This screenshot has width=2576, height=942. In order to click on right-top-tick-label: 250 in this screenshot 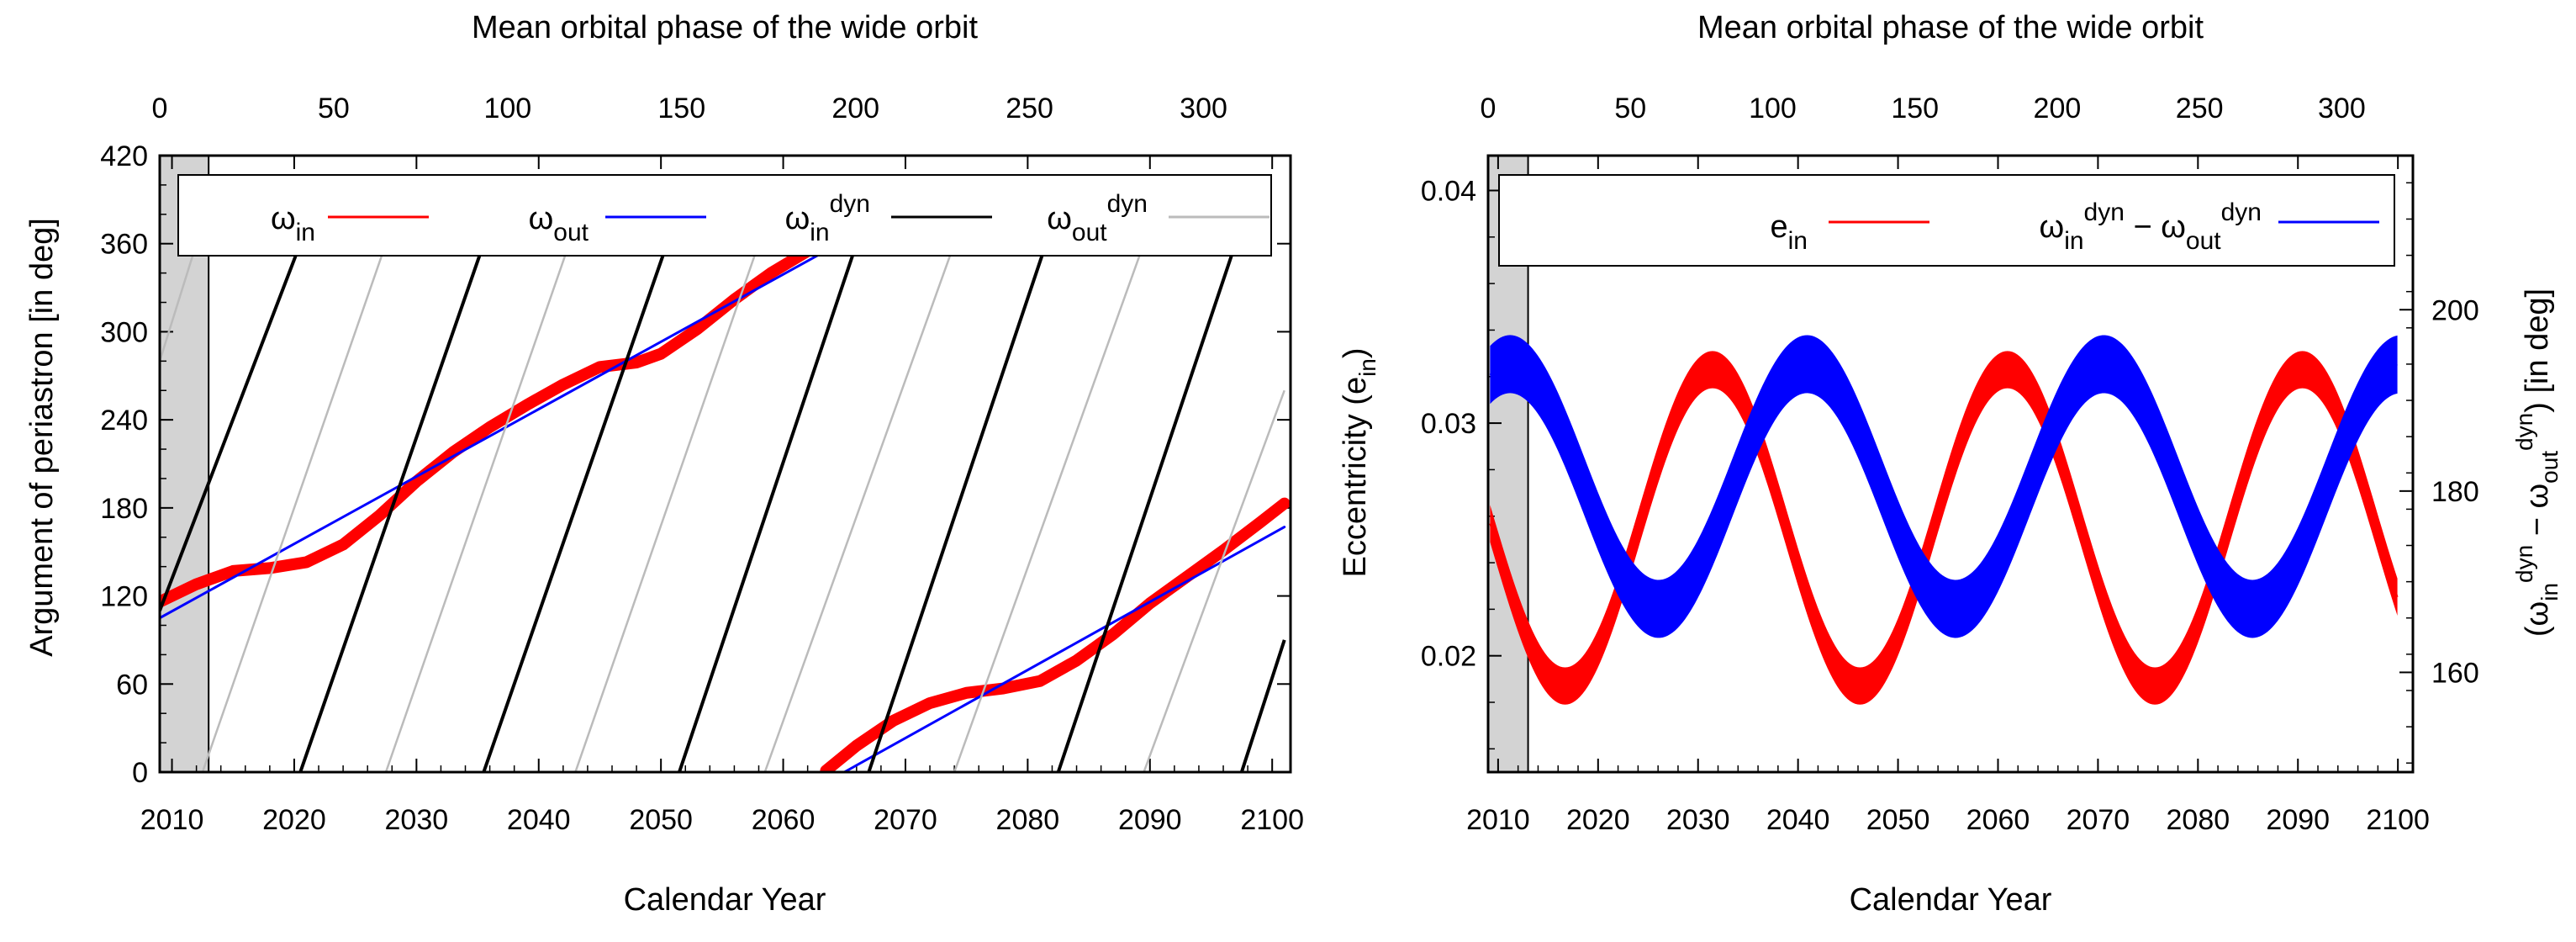, I will do `click(2200, 108)`.